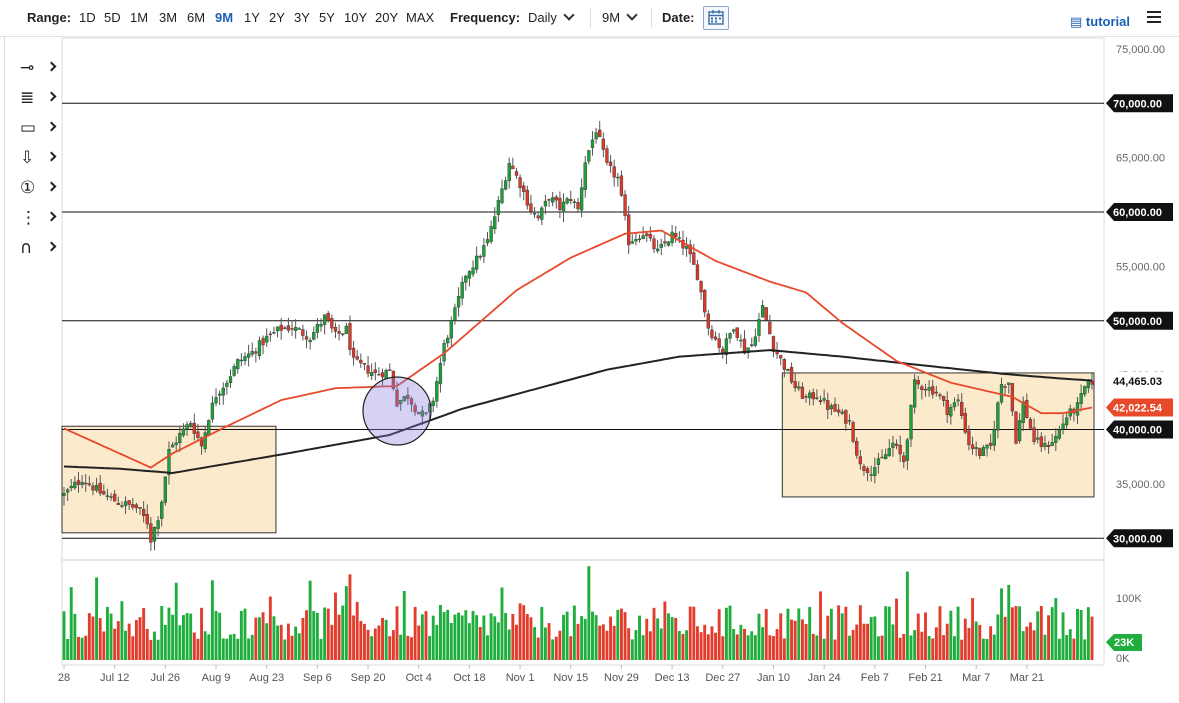  What do you see at coordinates (196, 17) in the screenshot?
I see `range-6m-button: 6M` at bounding box center [196, 17].